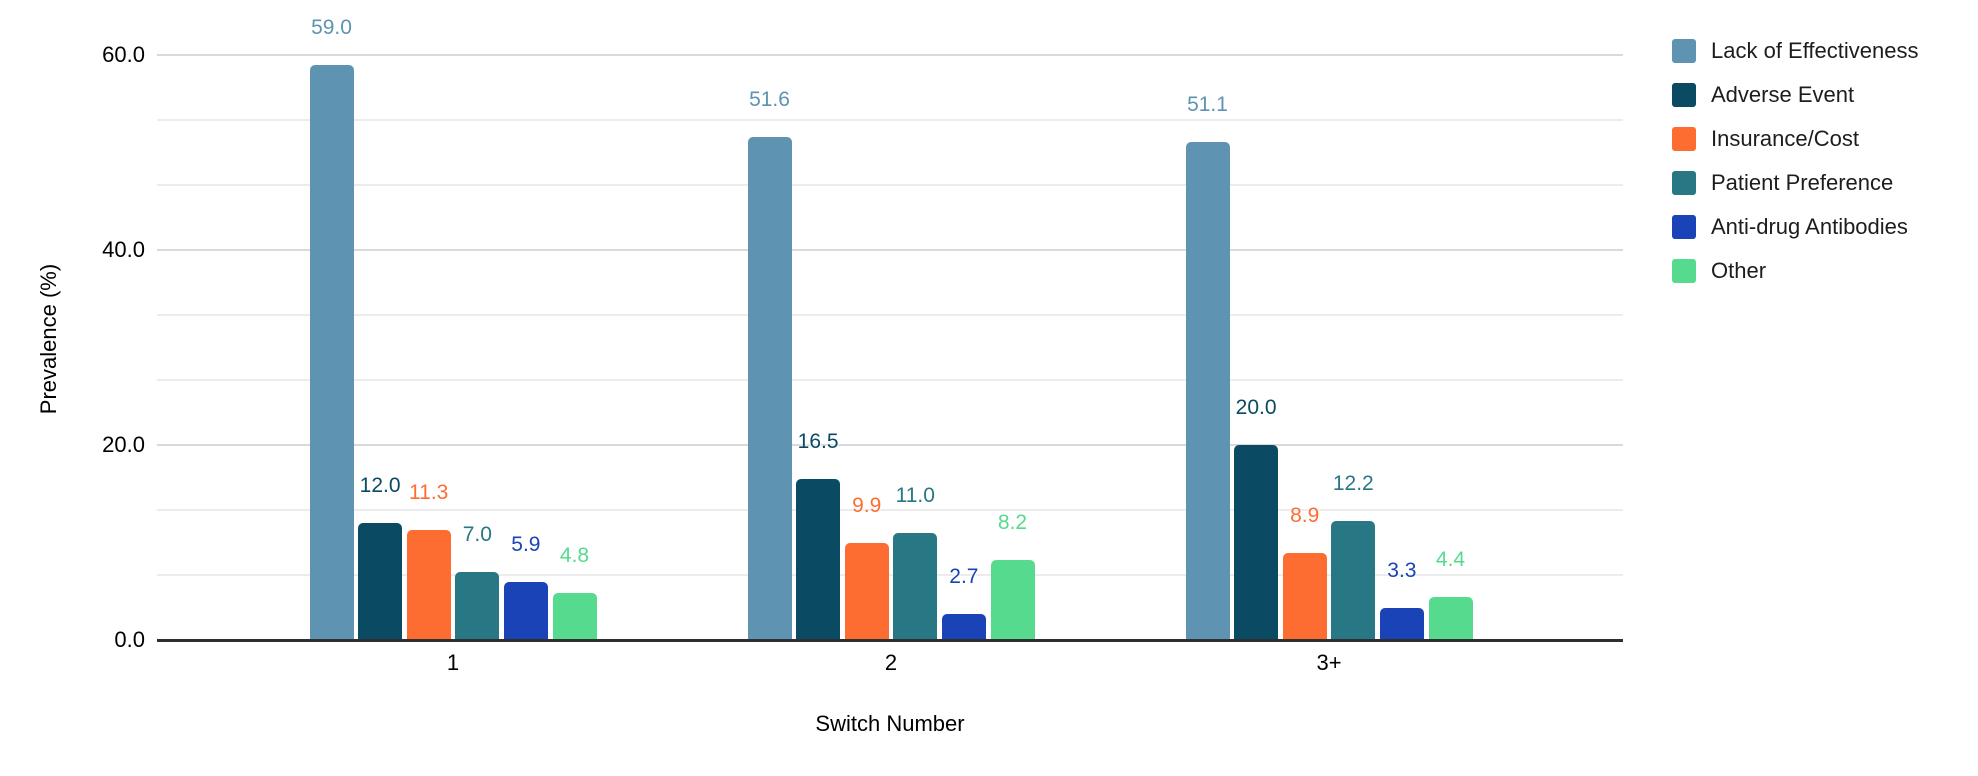 This screenshot has width=1978, height=776. I want to click on legend-item-patient-preference: Patient Preference, so click(1795, 182).